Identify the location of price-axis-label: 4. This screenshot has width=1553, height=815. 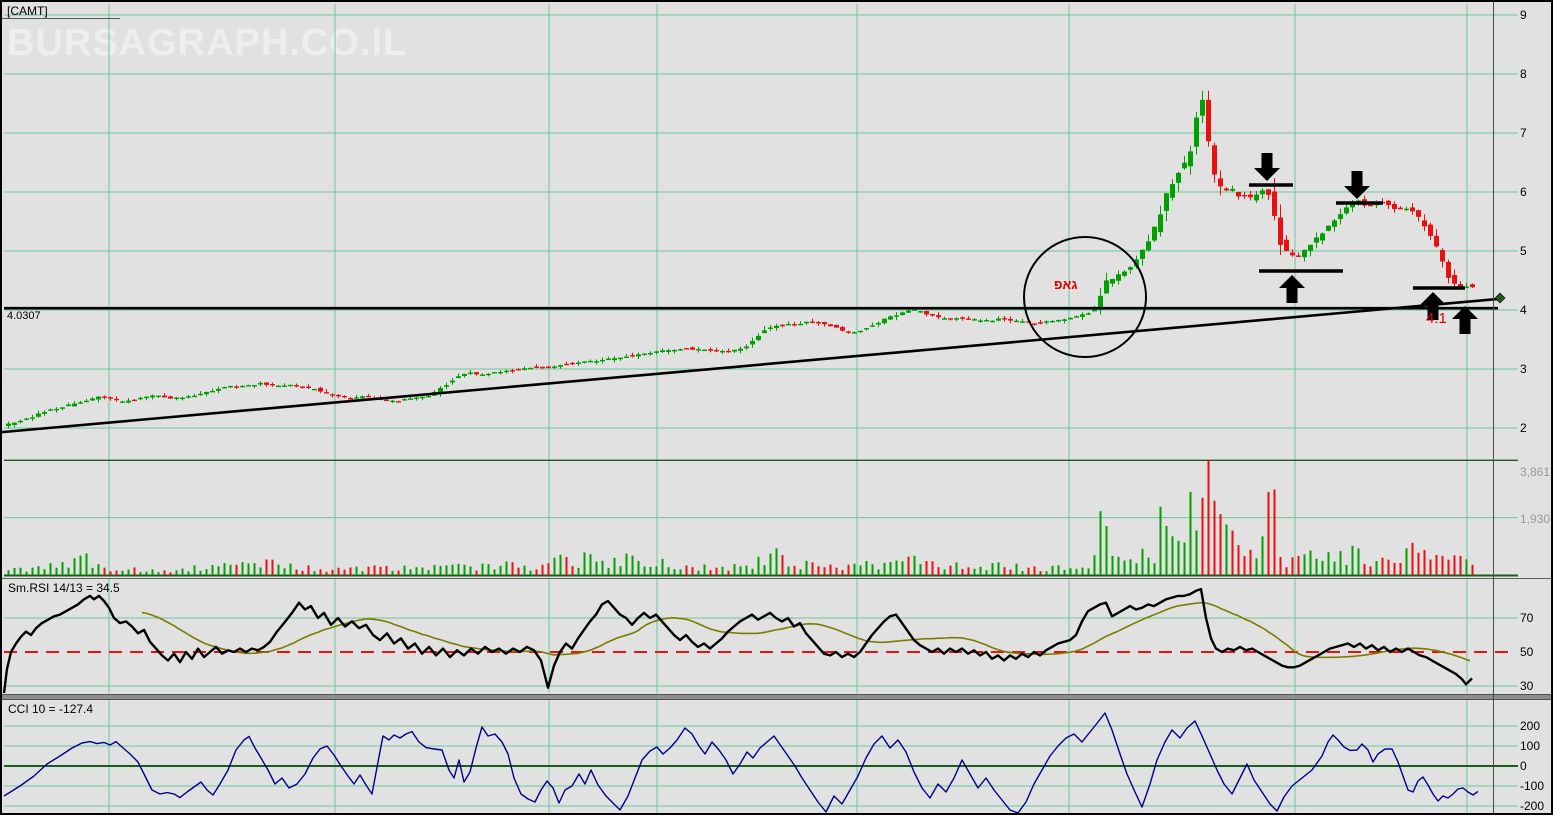
(1523, 310).